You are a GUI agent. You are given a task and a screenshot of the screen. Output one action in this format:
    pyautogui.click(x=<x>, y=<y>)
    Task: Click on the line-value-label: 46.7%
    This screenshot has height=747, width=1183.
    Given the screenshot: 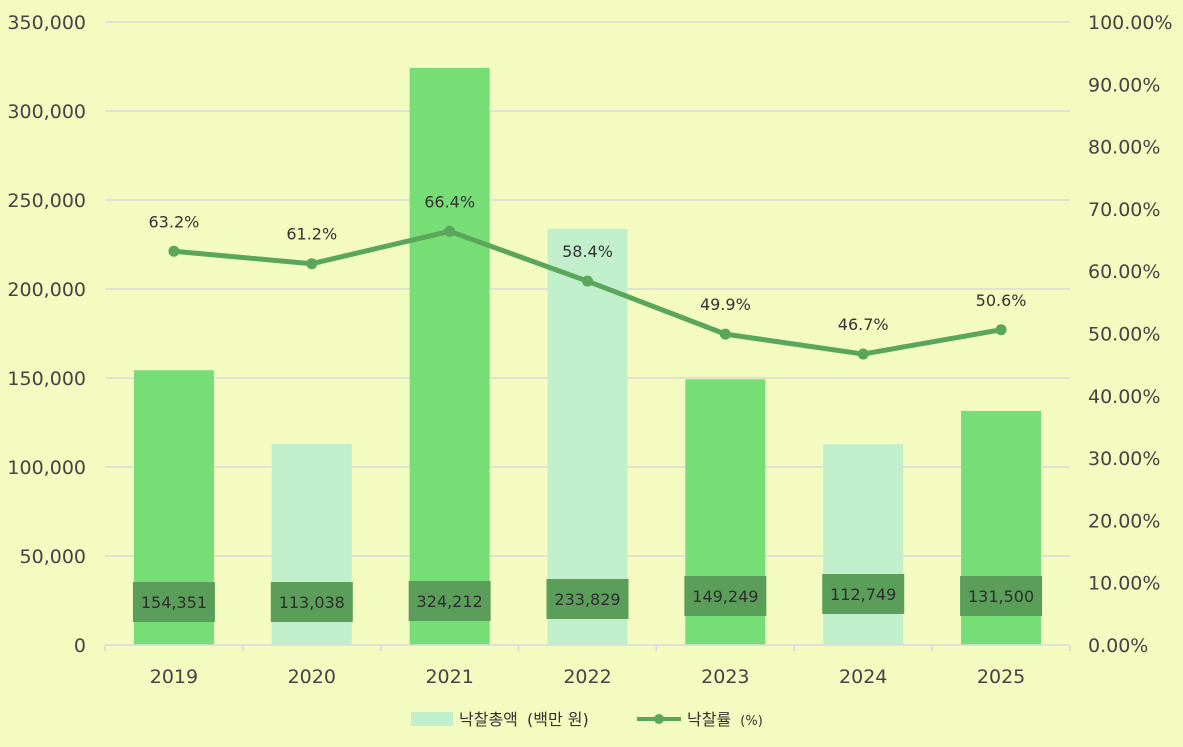 What is the action you would take?
    pyautogui.click(x=863, y=324)
    